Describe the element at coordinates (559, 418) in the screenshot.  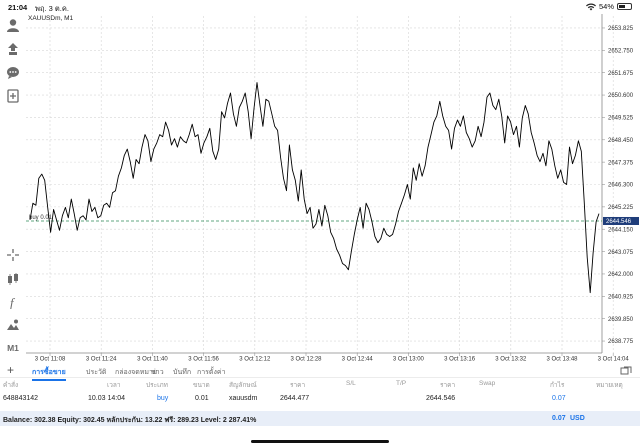
I see `balance-profit: 0.07` at that location.